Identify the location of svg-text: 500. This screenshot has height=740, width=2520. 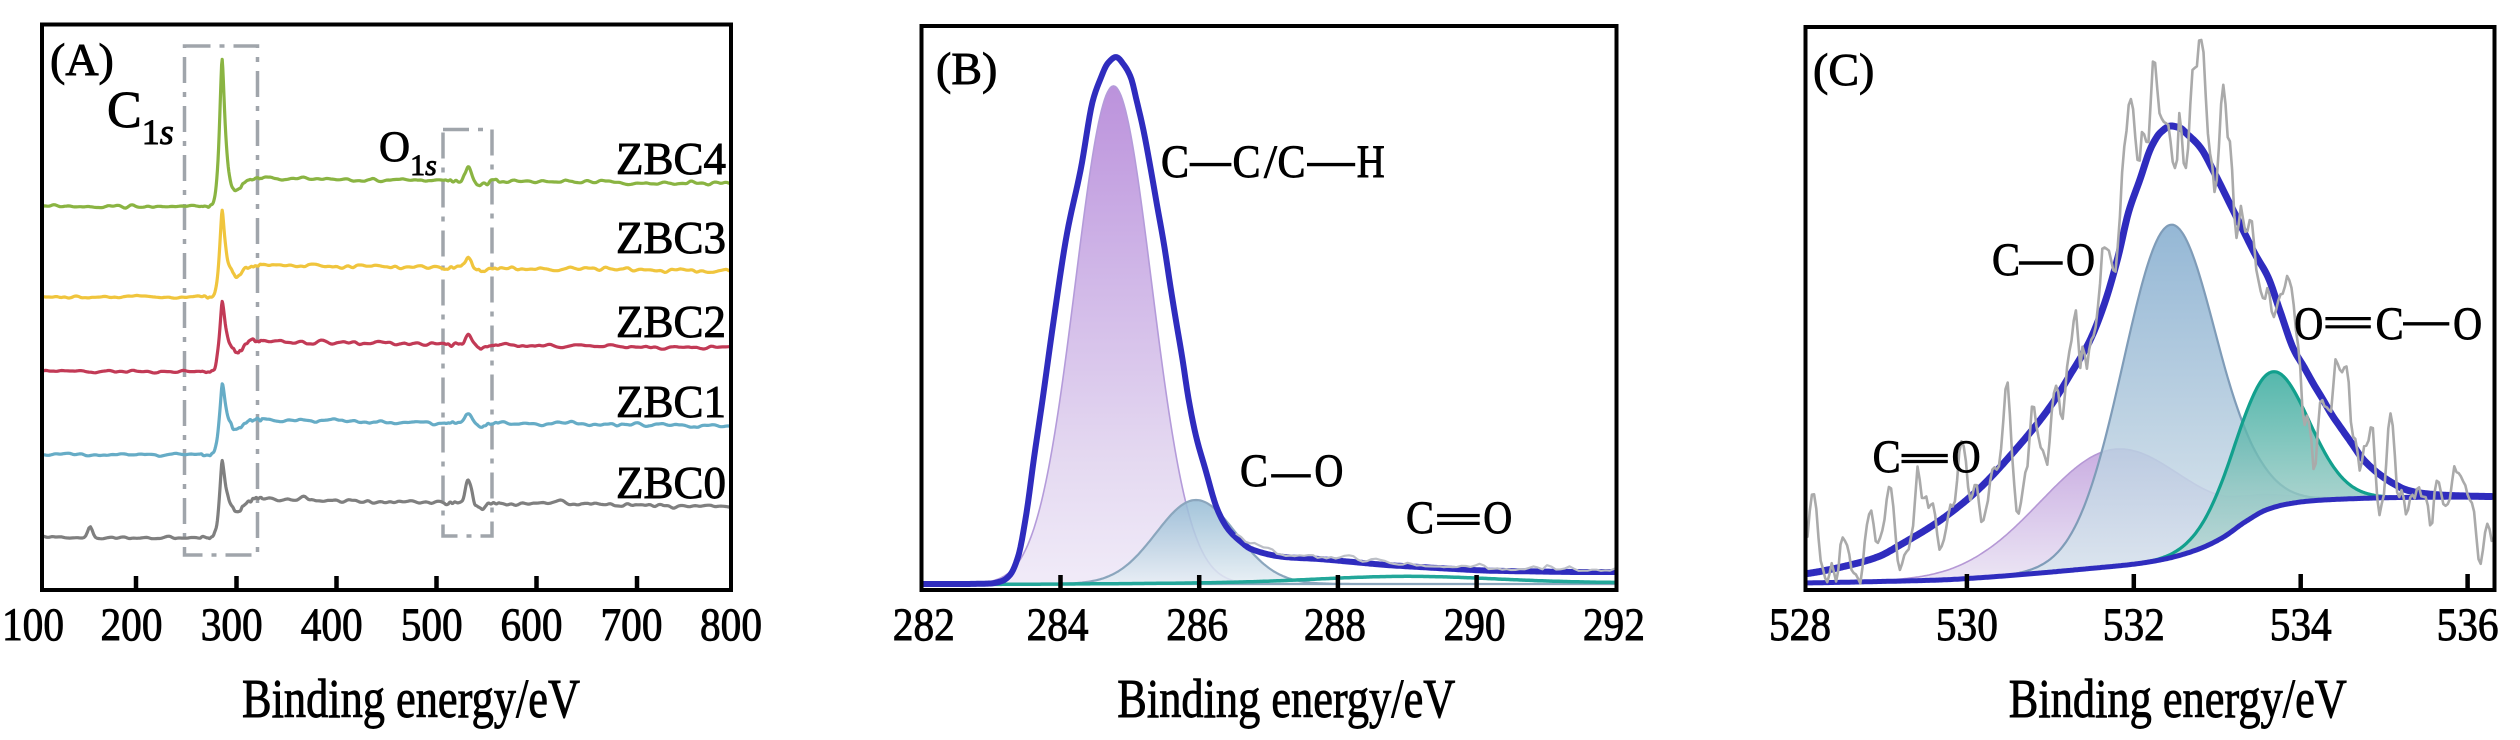
(432, 625).